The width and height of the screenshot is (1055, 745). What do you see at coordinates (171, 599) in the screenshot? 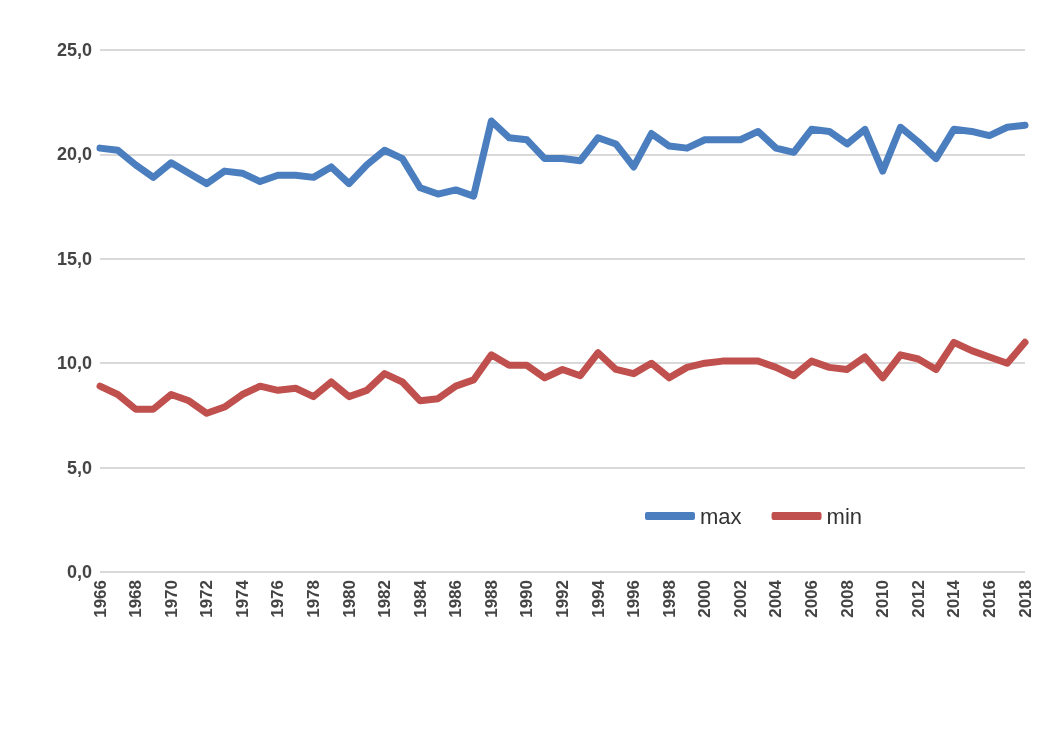
I see `x-tick-label: 1970` at bounding box center [171, 599].